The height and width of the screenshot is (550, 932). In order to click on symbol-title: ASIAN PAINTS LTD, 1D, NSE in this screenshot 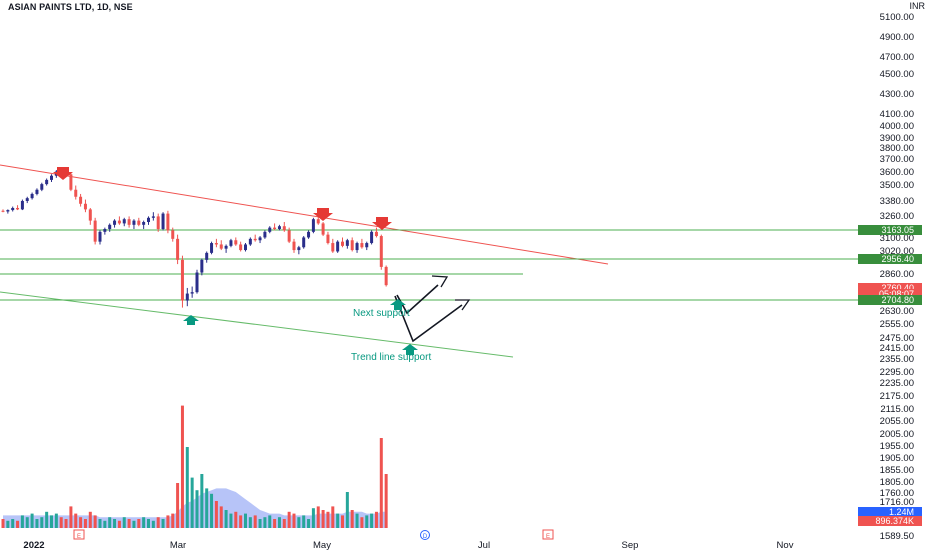, I will do `click(70, 7)`.